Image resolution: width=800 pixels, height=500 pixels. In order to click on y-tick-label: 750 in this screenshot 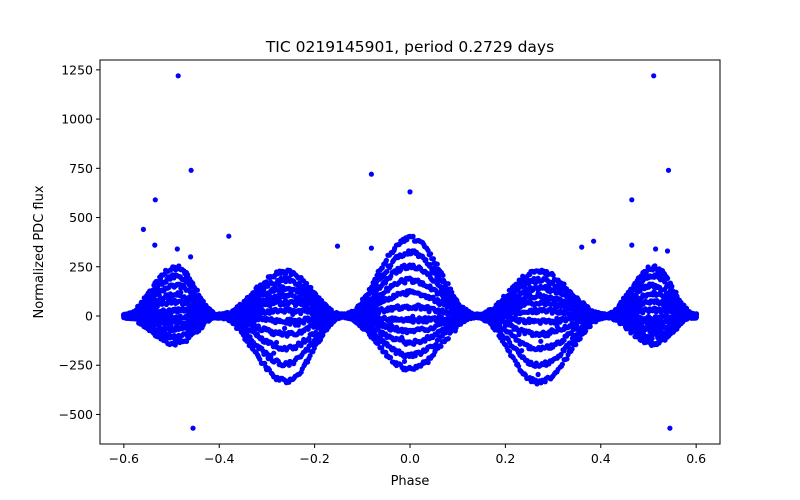, I will do `click(81, 168)`.